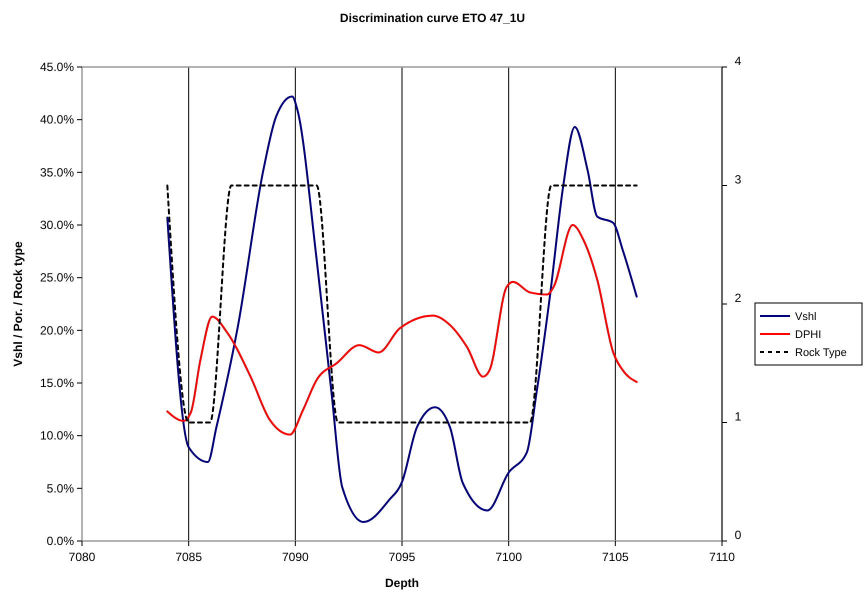 The height and width of the screenshot is (593, 865). I want to click on y-axis-title: Vshl / Por. / Rock type, so click(18, 303).